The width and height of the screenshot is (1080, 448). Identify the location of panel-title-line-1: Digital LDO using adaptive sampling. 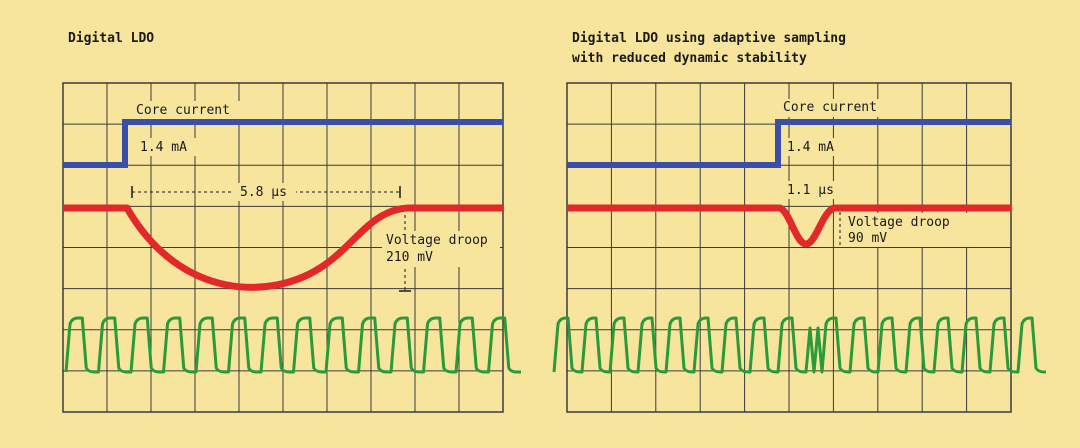
(709, 38).